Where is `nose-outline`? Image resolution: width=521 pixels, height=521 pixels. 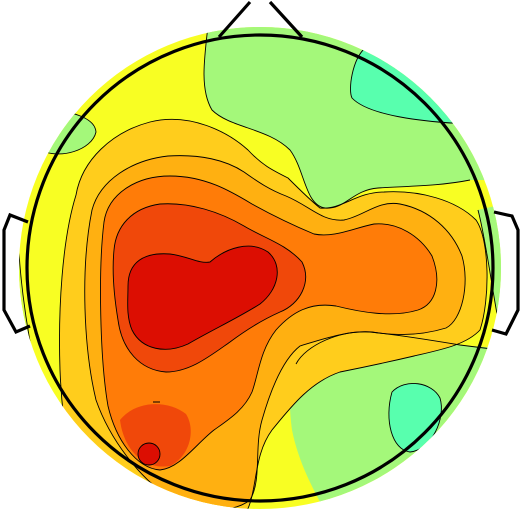 nose-outline is located at coordinates (260, 19).